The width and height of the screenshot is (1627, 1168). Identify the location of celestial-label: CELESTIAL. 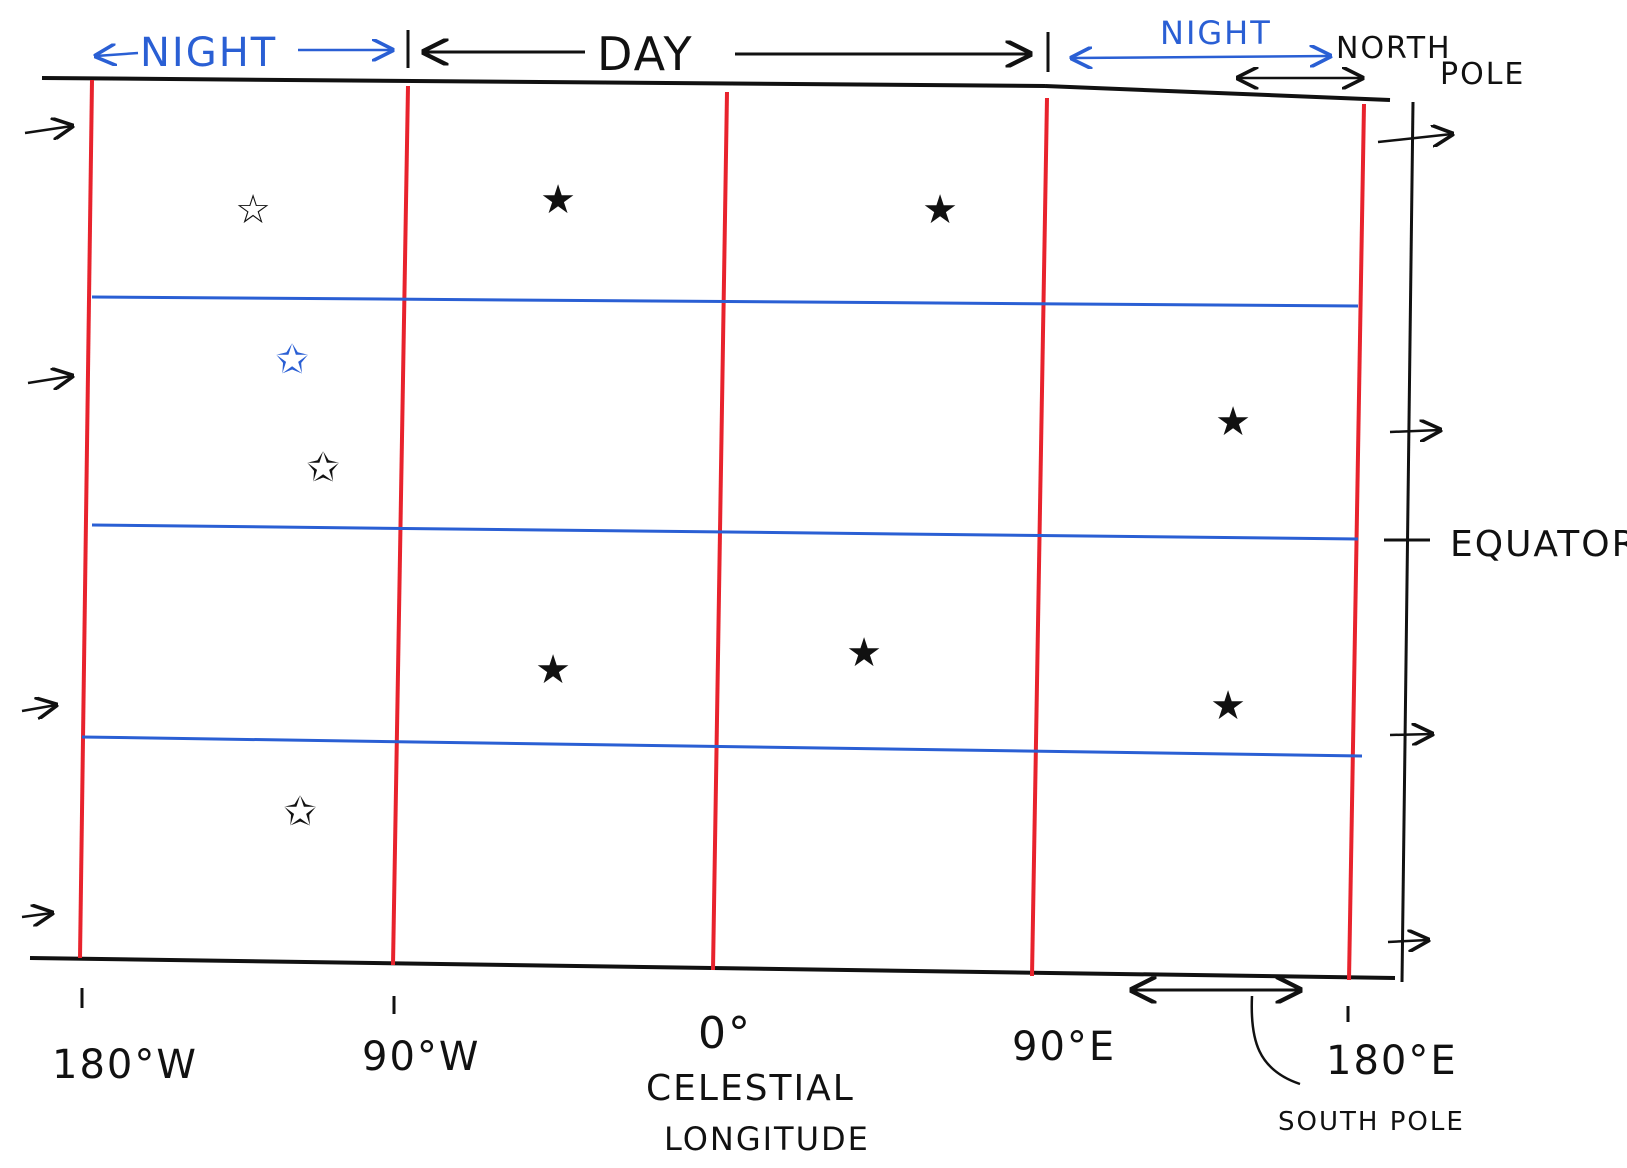
(750, 1088).